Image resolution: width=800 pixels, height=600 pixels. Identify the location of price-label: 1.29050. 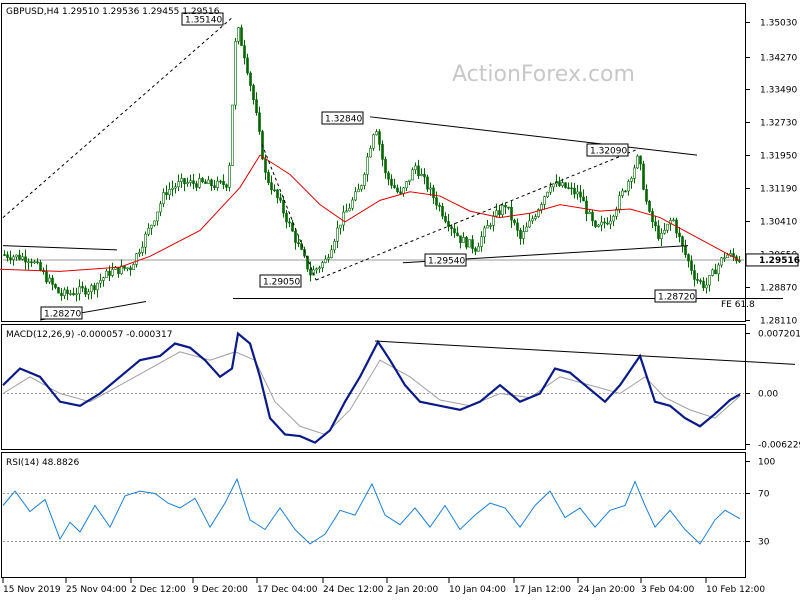
(281, 283).